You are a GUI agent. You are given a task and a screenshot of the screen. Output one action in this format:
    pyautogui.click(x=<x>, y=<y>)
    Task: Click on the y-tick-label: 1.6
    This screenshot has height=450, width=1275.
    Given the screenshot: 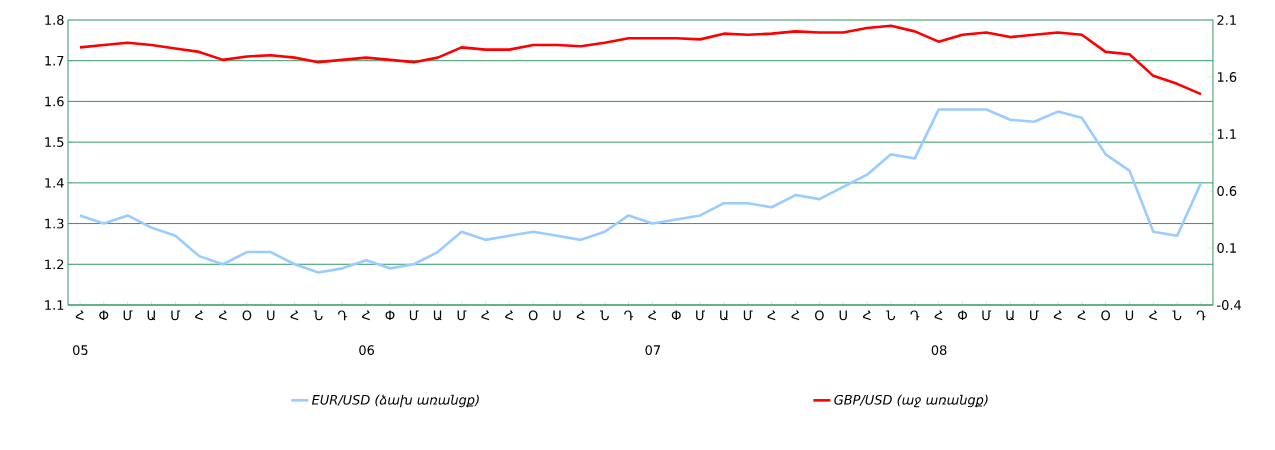 What is the action you would take?
    pyautogui.click(x=54, y=101)
    